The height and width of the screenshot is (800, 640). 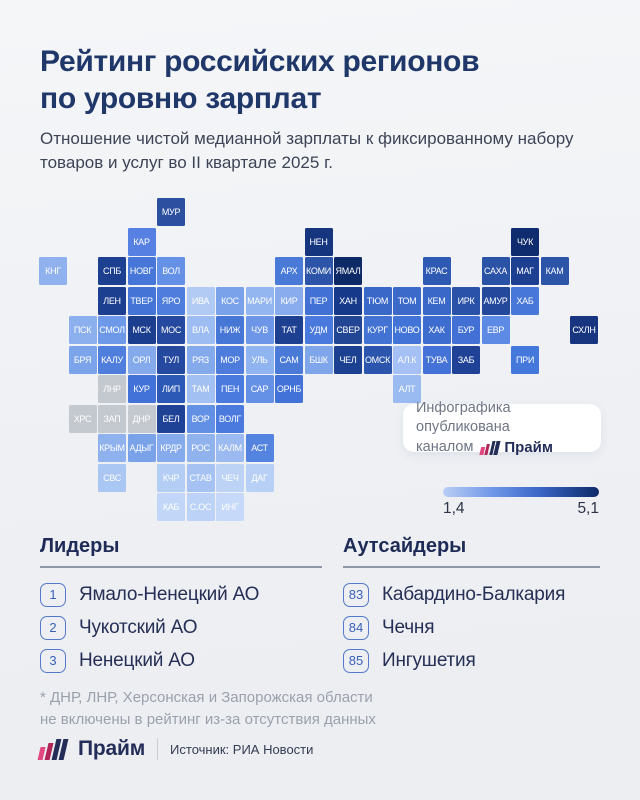 What do you see at coordinates (521, 509) in the screenshot?
I see `color-scale-labels: 1,4 5,1` at bounding box center [521, 509].